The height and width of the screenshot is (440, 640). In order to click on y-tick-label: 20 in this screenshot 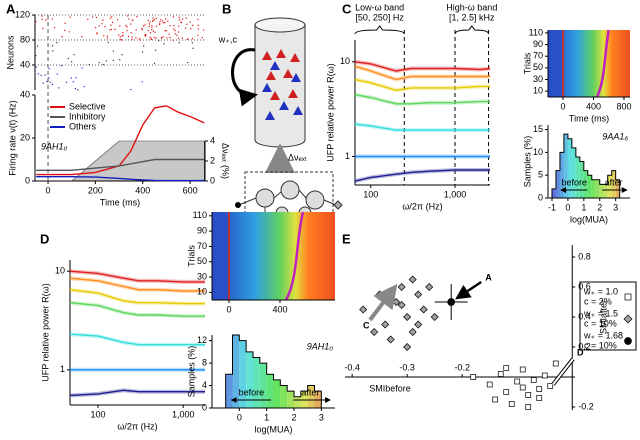, I will do `click(25, 137)`.